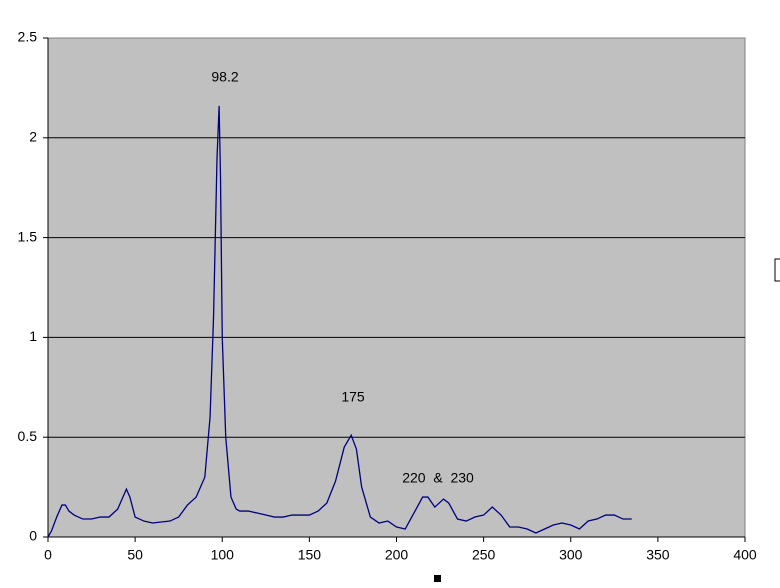 Image resolution: width=780 pixels, height=588 pixels. Describe the element at coordinates (437, 578) in the screenshot. I see `handle` at that location.